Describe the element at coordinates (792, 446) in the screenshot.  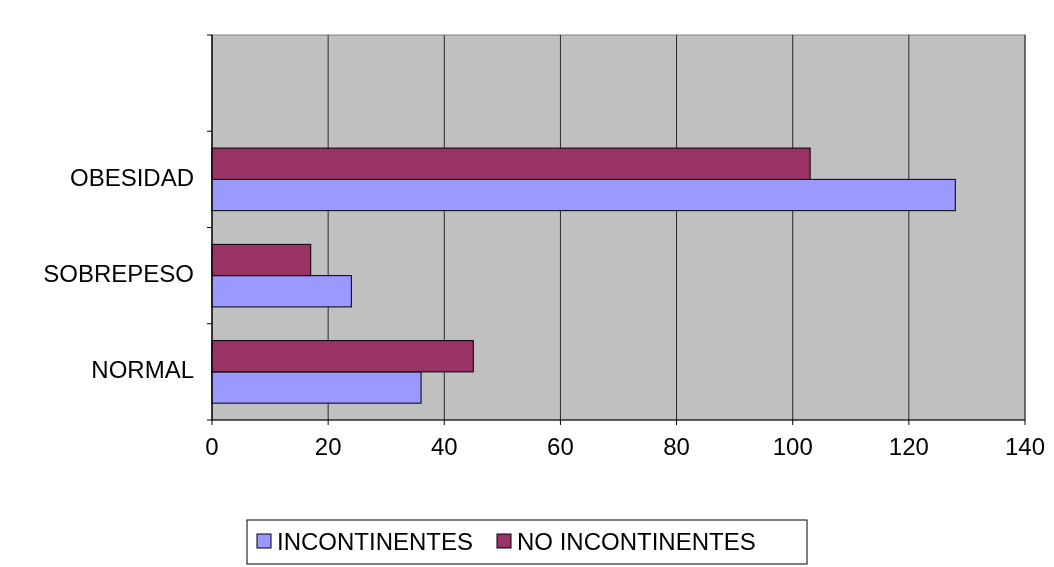
I see `x-tick-label: 100` at that location.